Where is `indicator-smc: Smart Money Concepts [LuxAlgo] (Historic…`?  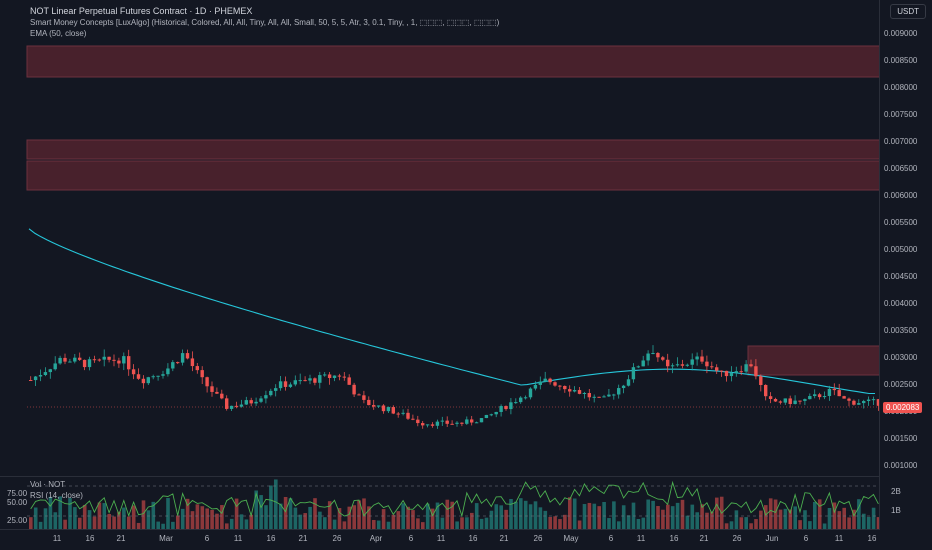 indicator-smc: Smart Money Concepts [LuxAlgo] (Historic… is located at coordinates (265, 22).